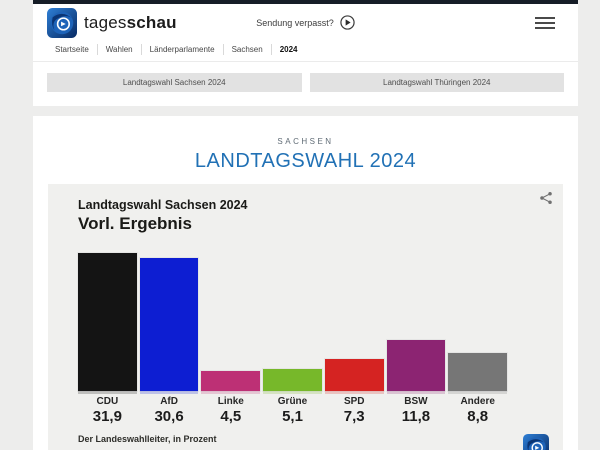 This screenshot has width=600, height=450. I want to click on bar-label-afd: AfD 30,6, so click(169, 410).